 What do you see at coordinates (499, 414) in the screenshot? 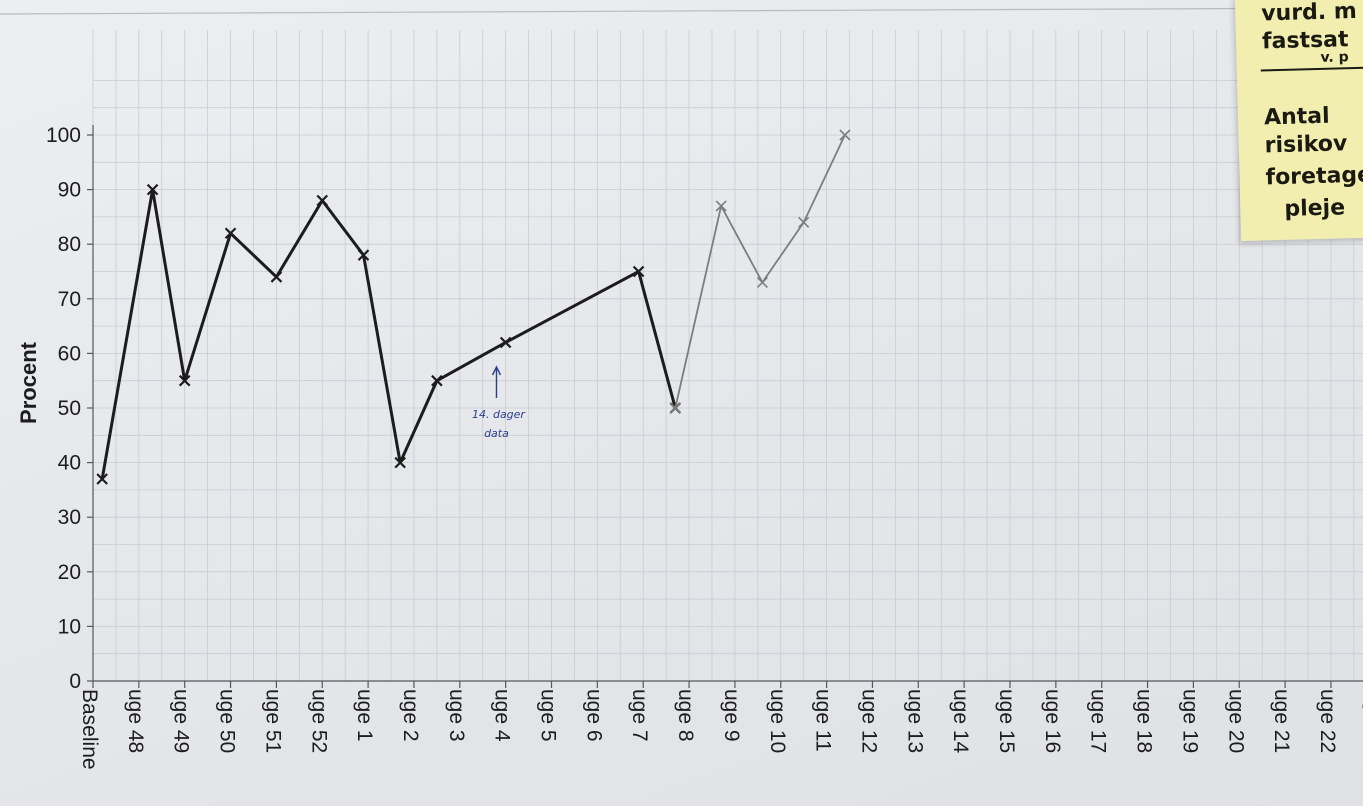
I see `annotation-text-line1: 14. dager` at bounding box center [499, 414].